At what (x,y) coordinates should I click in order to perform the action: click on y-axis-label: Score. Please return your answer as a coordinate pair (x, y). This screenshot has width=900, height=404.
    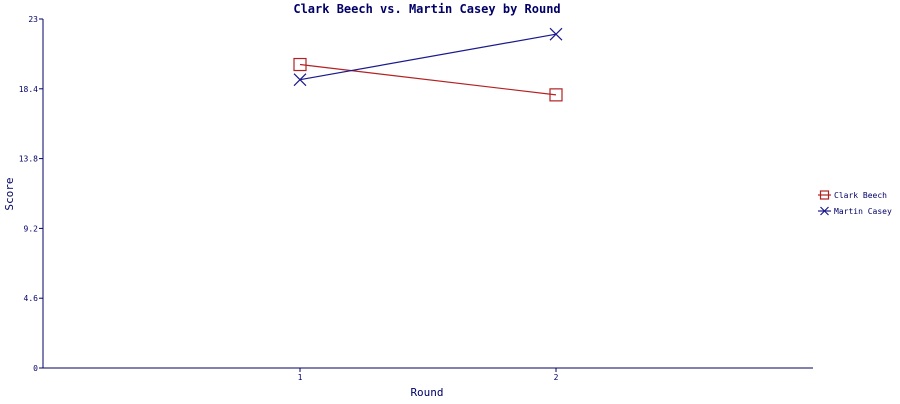
    Looking at the image, I should click on (9, 193).